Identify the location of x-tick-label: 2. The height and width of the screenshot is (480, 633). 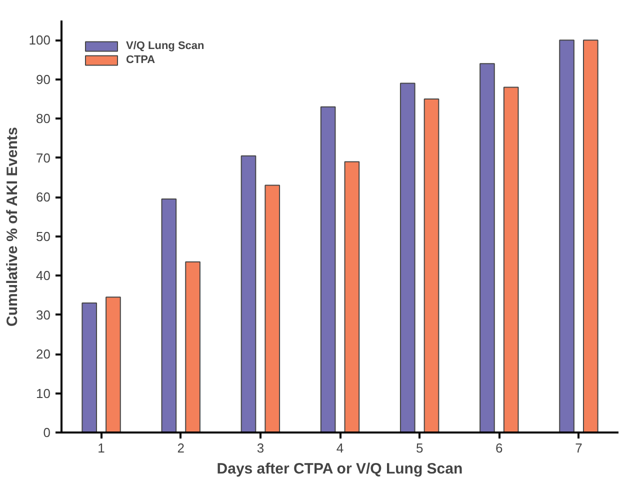
(180, 448).